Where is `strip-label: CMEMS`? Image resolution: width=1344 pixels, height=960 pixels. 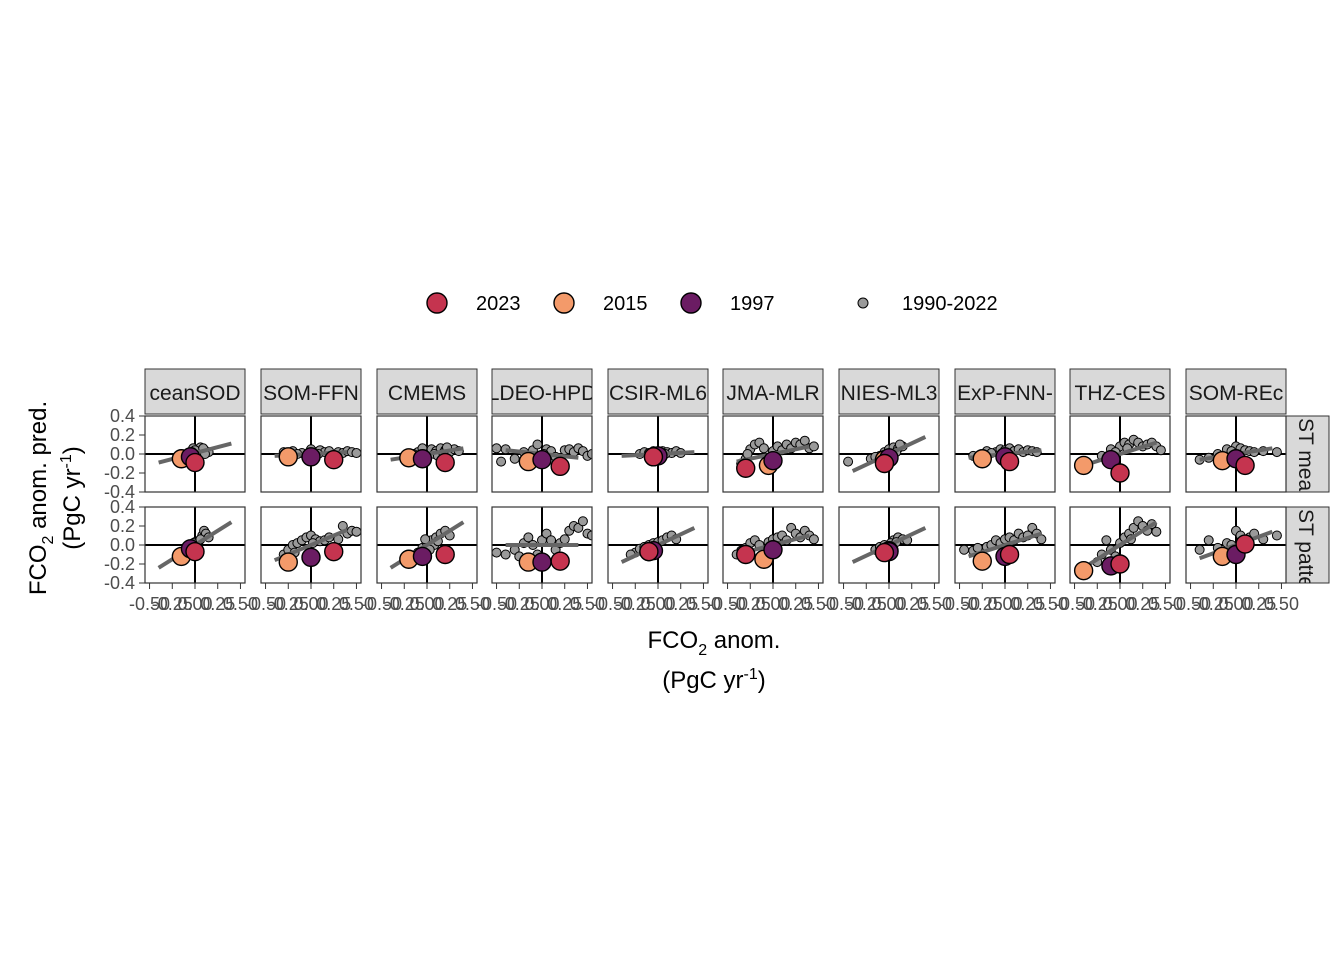
strip-label: CMEMS is located at coordinates (427, 393).